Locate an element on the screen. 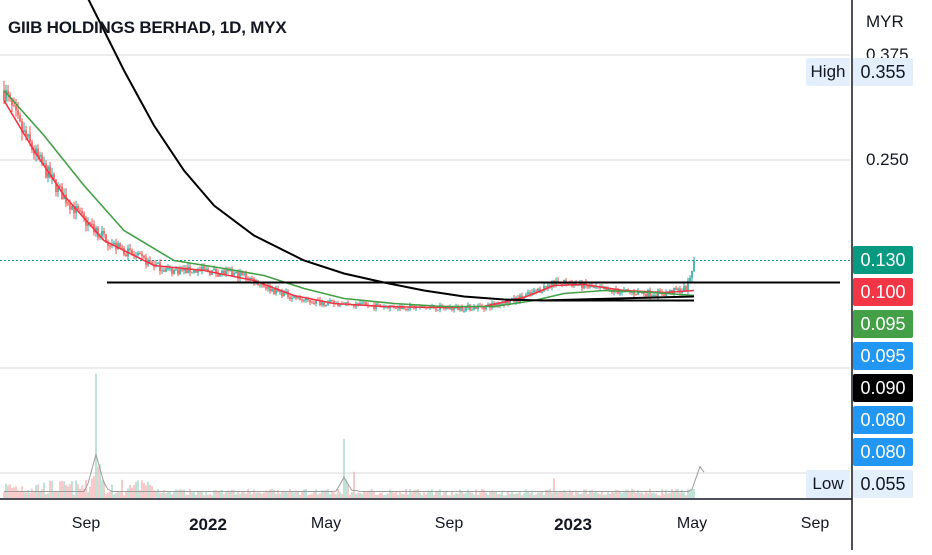 The width and height of the screenshot is (932, 555). x-tick-label: 2022 is located at coordinates (208, 524).